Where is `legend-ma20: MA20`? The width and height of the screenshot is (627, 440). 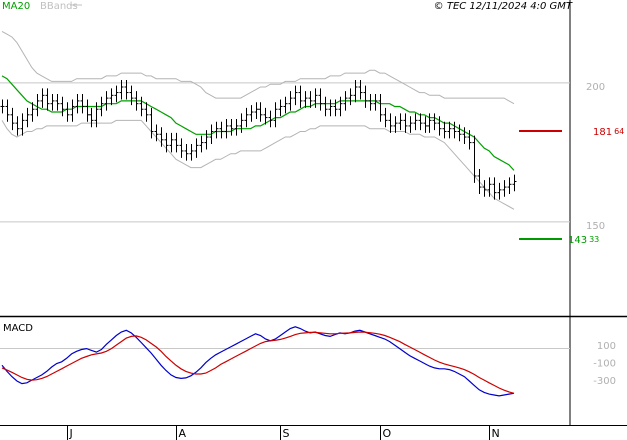
legend-ma20: MA20 is located at coordinates (16, 6).